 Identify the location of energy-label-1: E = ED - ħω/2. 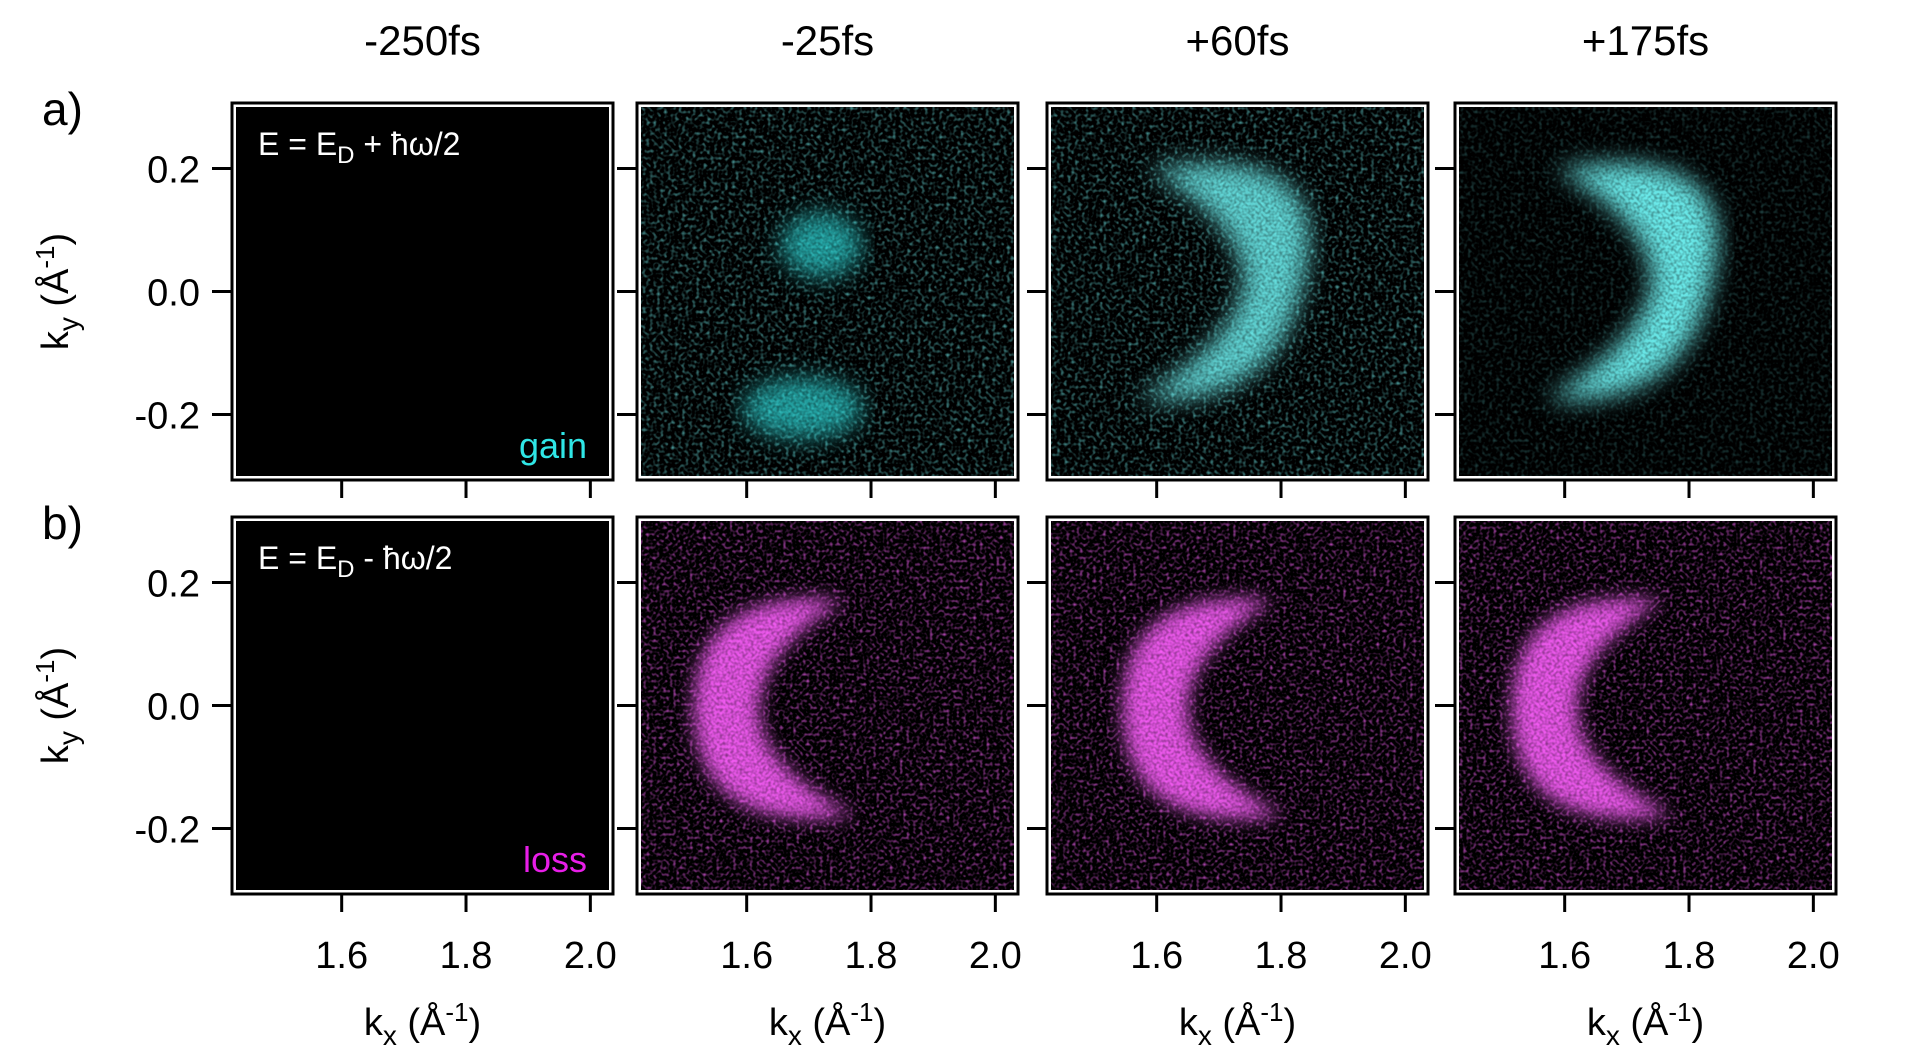
(355, 561).